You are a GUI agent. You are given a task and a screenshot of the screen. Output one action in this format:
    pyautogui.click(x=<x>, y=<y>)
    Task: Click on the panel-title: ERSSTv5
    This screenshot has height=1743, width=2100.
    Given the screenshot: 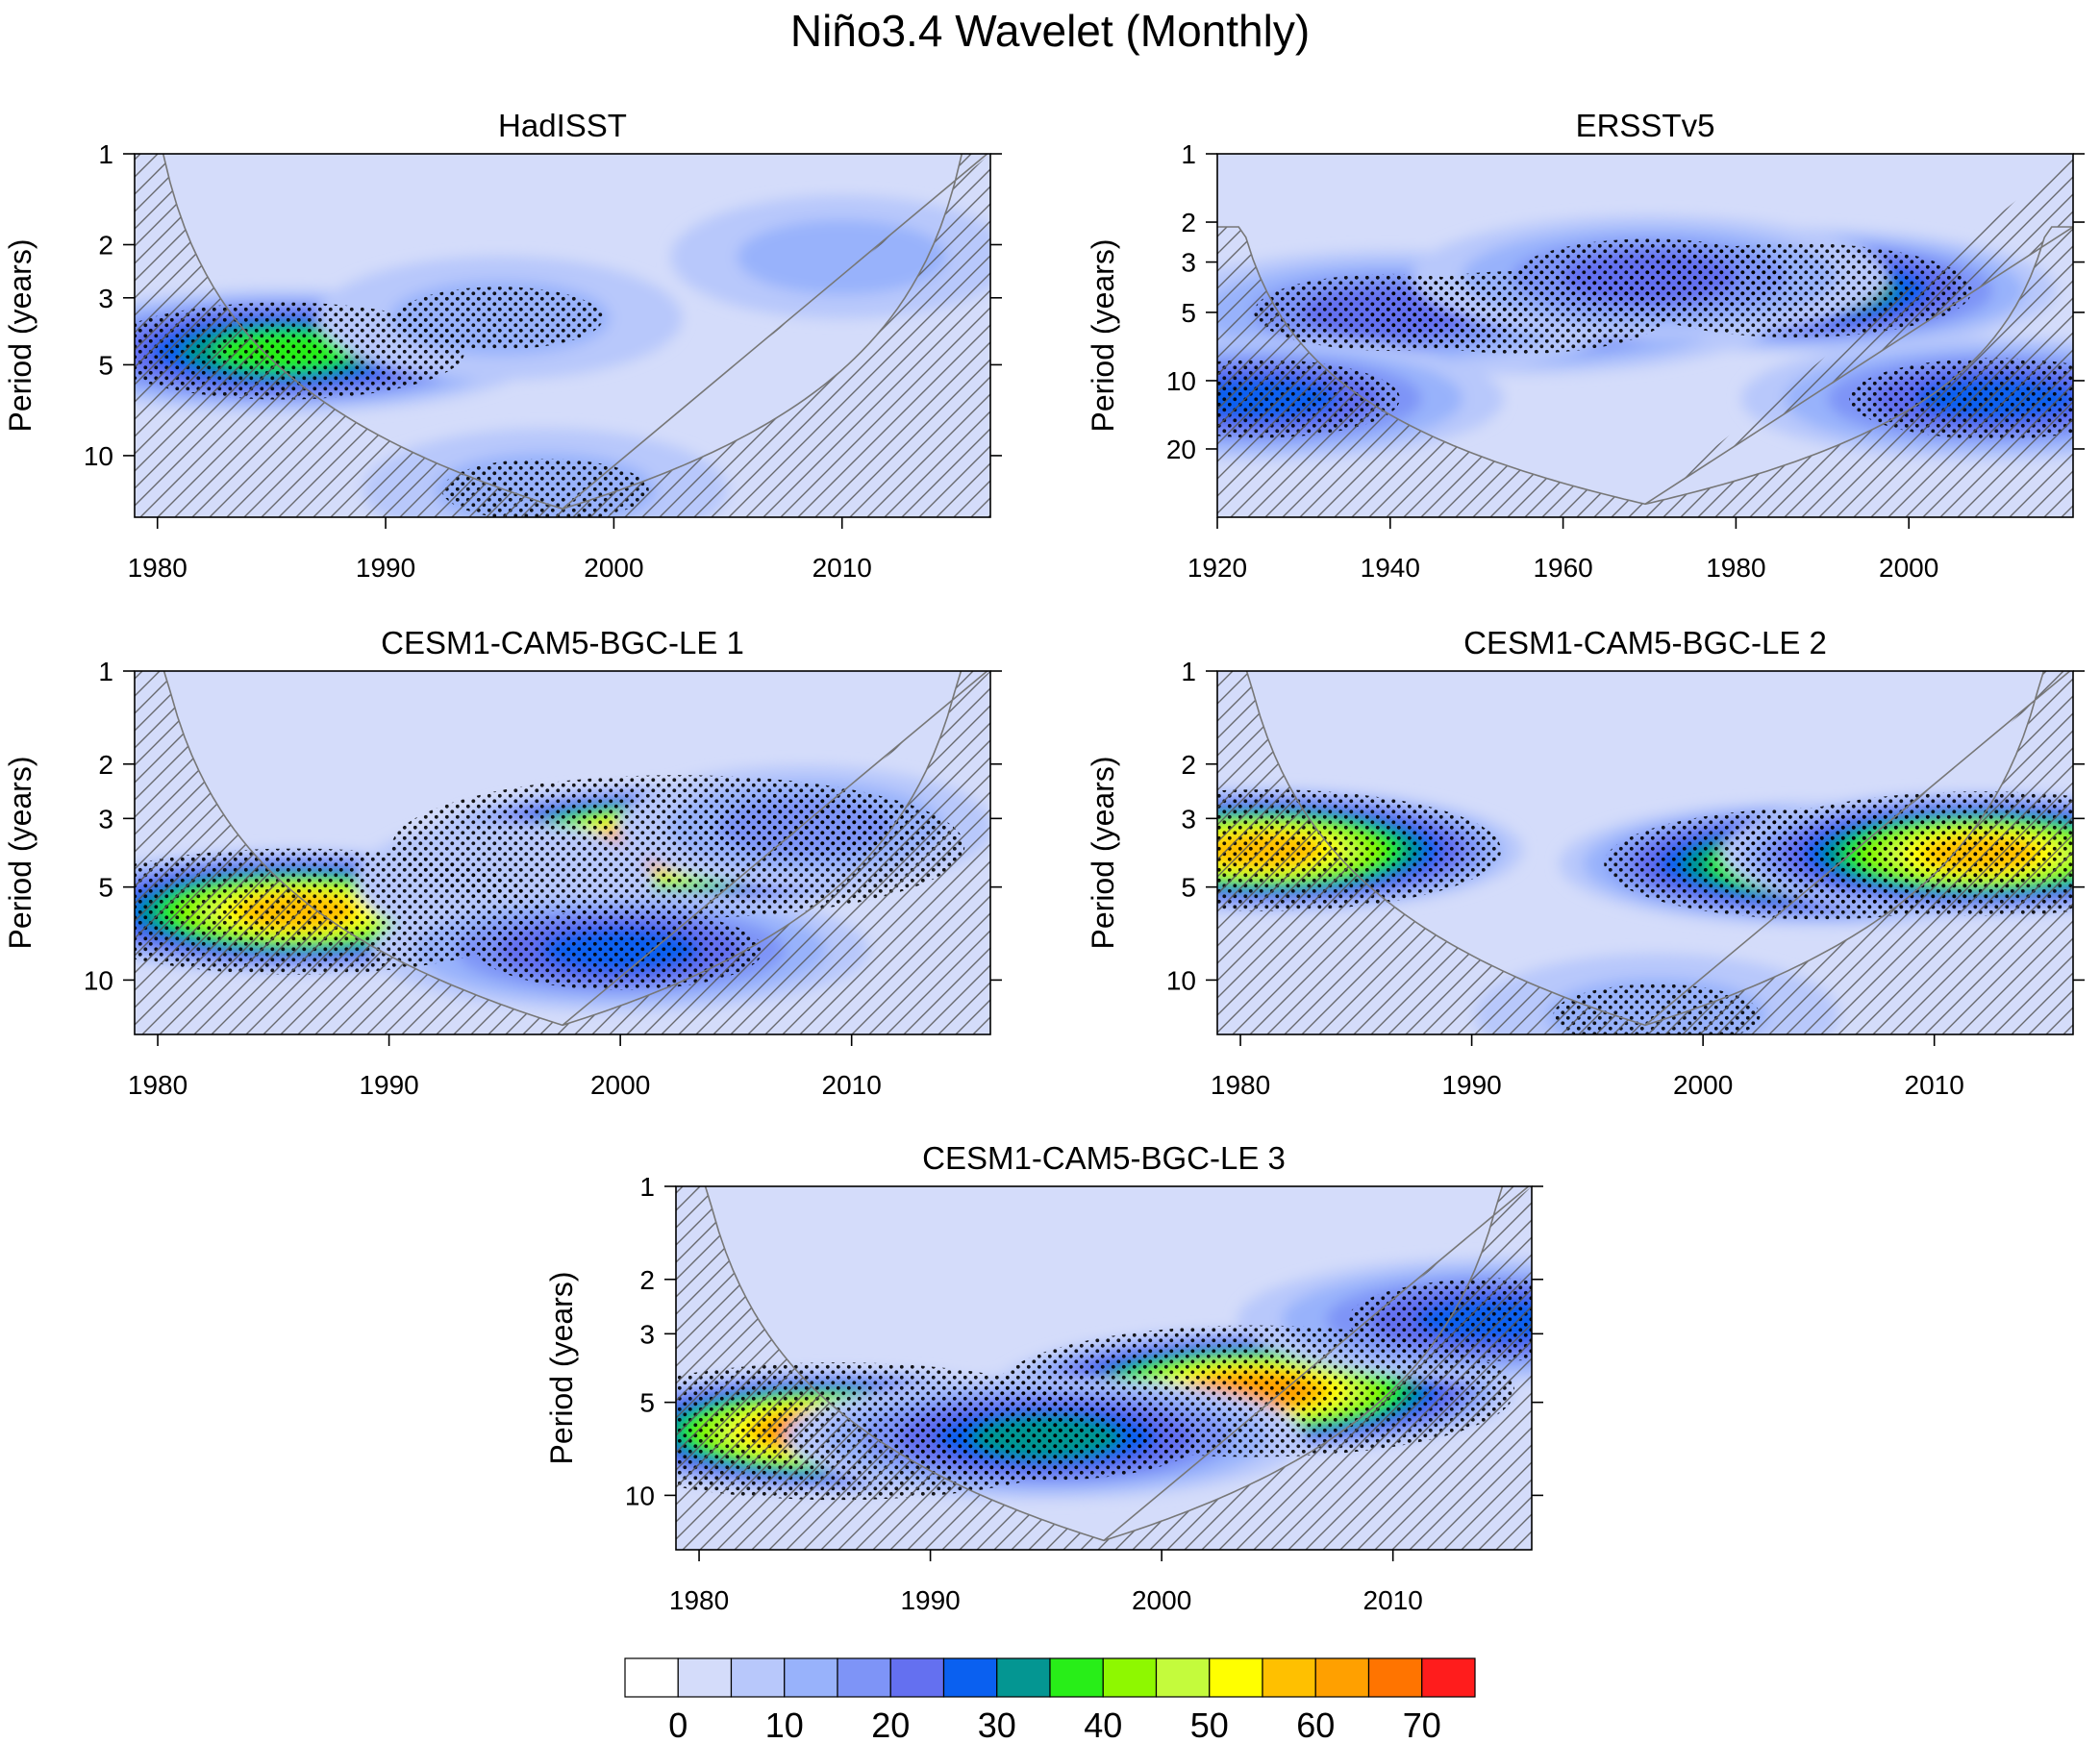 What is the action you would take?
    pyautogui.click(x=1646, y=126)
    